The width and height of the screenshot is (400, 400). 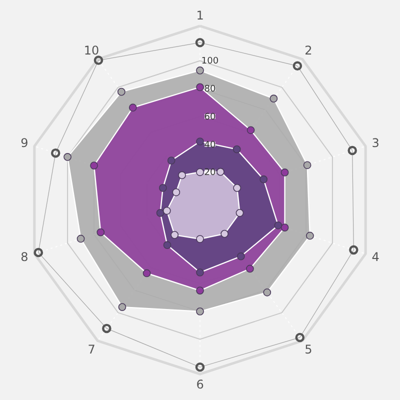 I want to click on spoke-label: 5, so click(x=308, y=349).